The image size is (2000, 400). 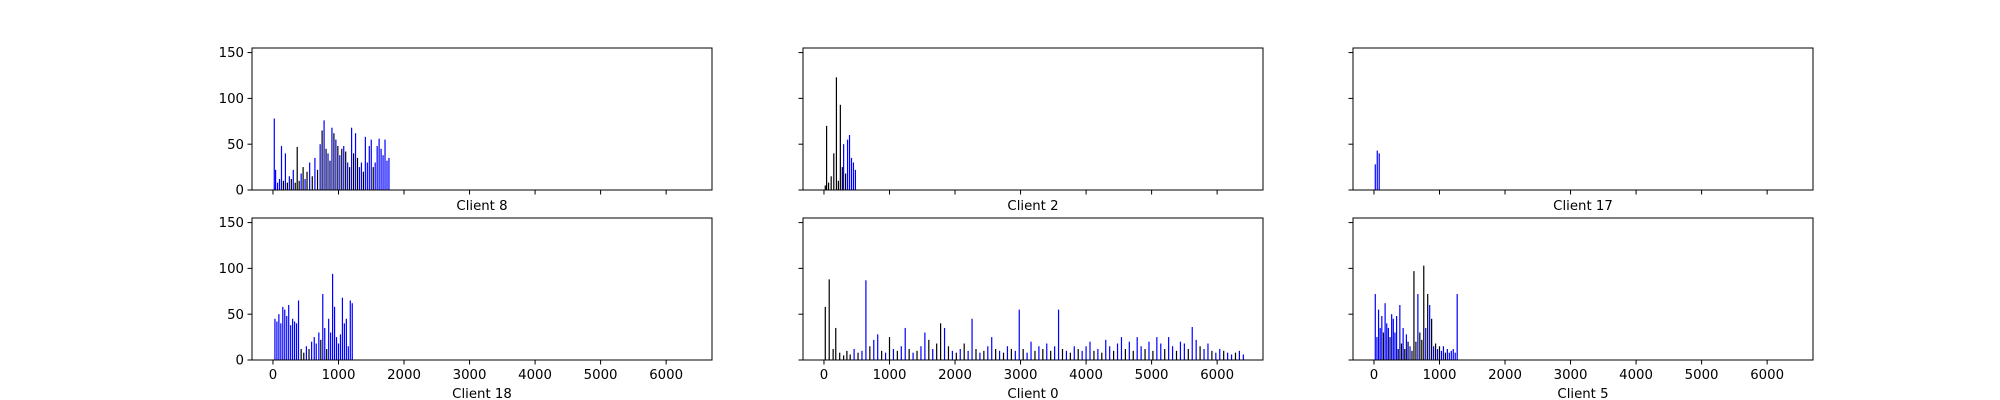 I want to click on x-tick-label: 4000, so click(x=1636, y=375).